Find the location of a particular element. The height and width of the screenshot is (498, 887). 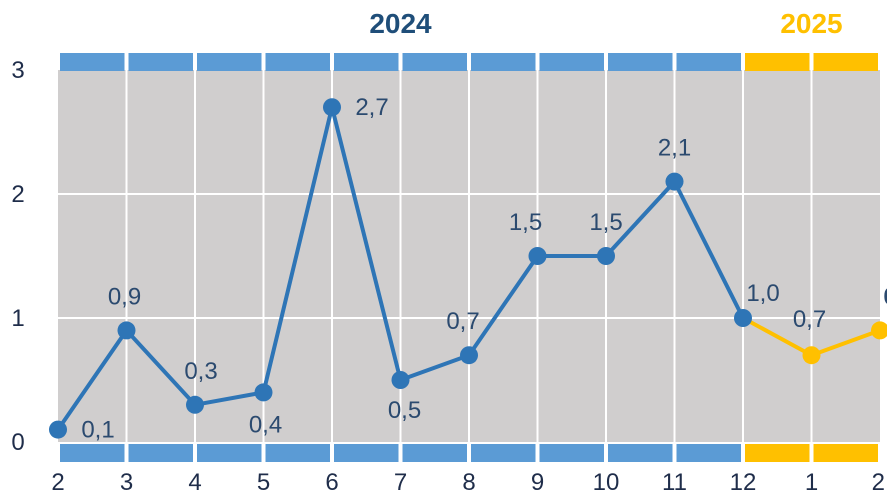

x-tick-label: 1 is located at coordinates (811, 482).